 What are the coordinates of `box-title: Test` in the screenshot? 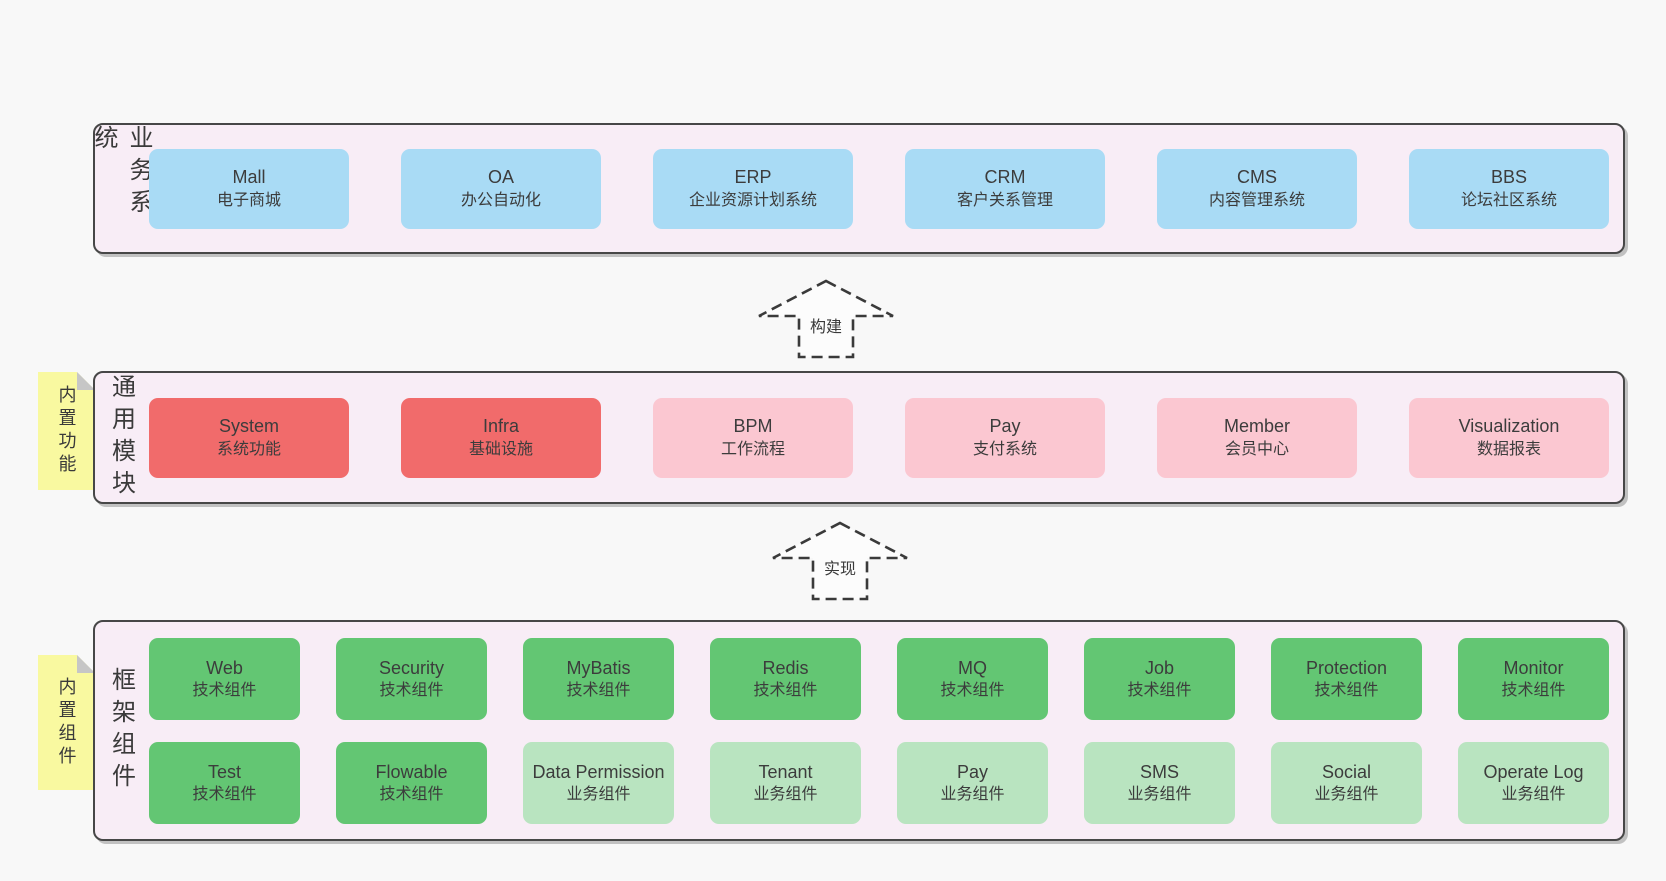 It's located at (224, 771).